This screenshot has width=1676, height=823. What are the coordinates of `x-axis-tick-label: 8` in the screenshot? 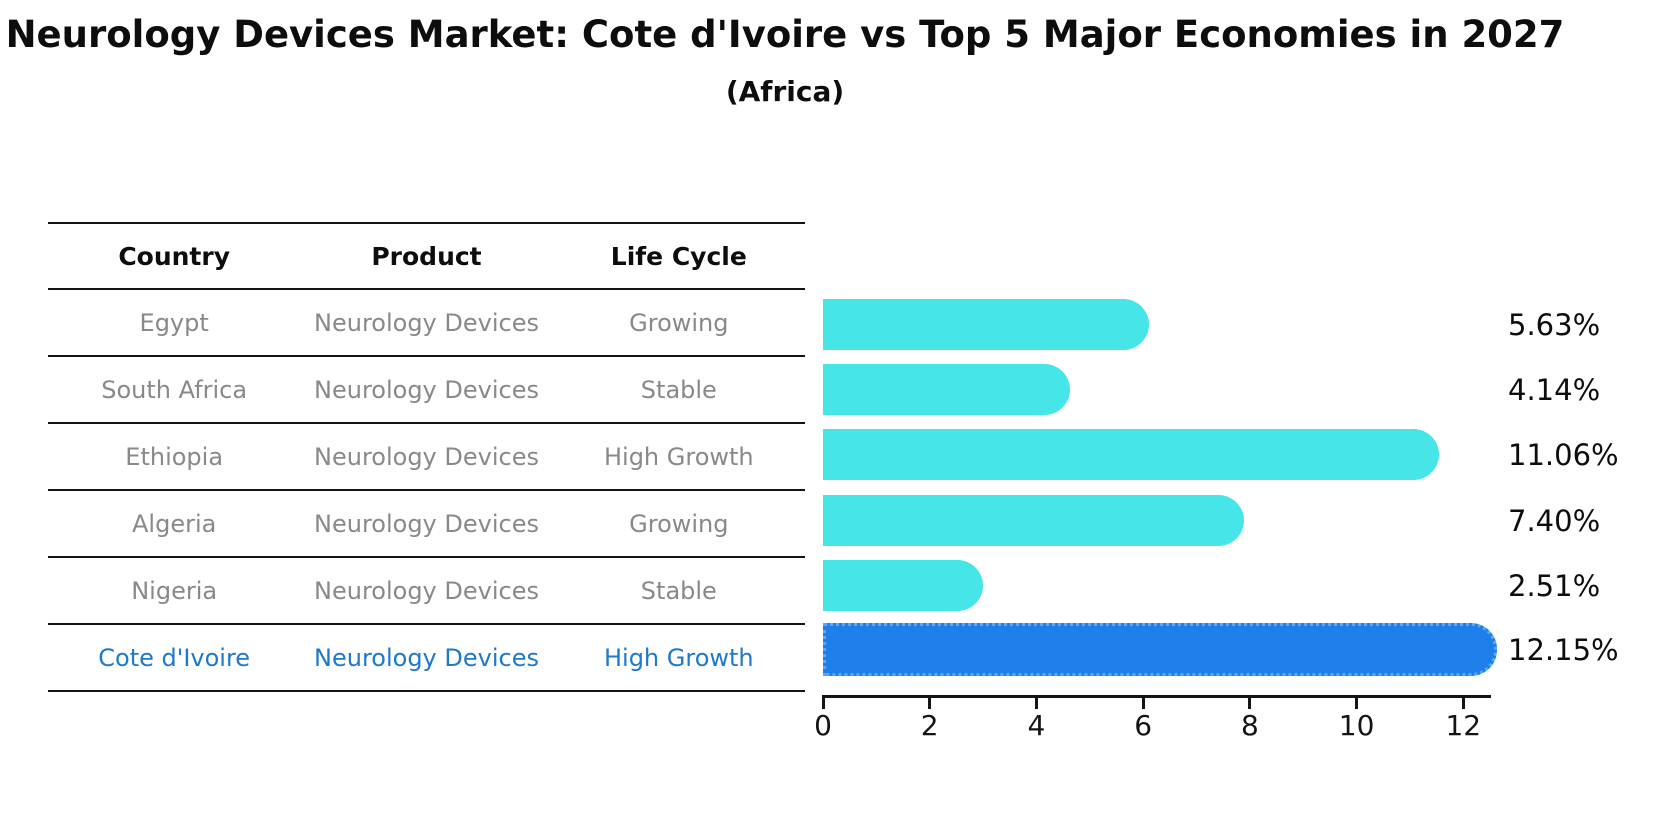 It's located at (1249, 725).